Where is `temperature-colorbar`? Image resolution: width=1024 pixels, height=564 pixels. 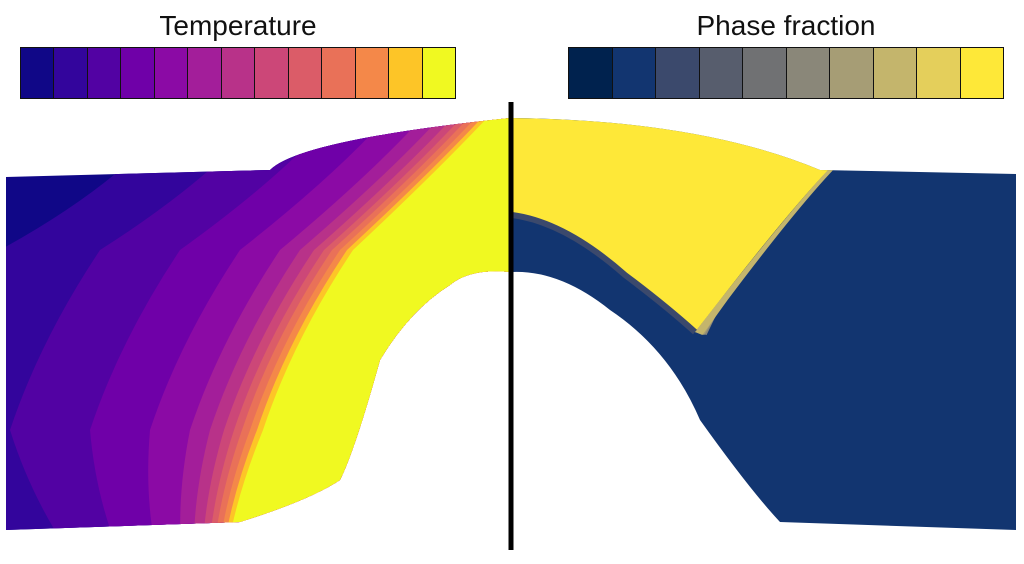 temperature-colorbar is located at coordinates (238, 73).